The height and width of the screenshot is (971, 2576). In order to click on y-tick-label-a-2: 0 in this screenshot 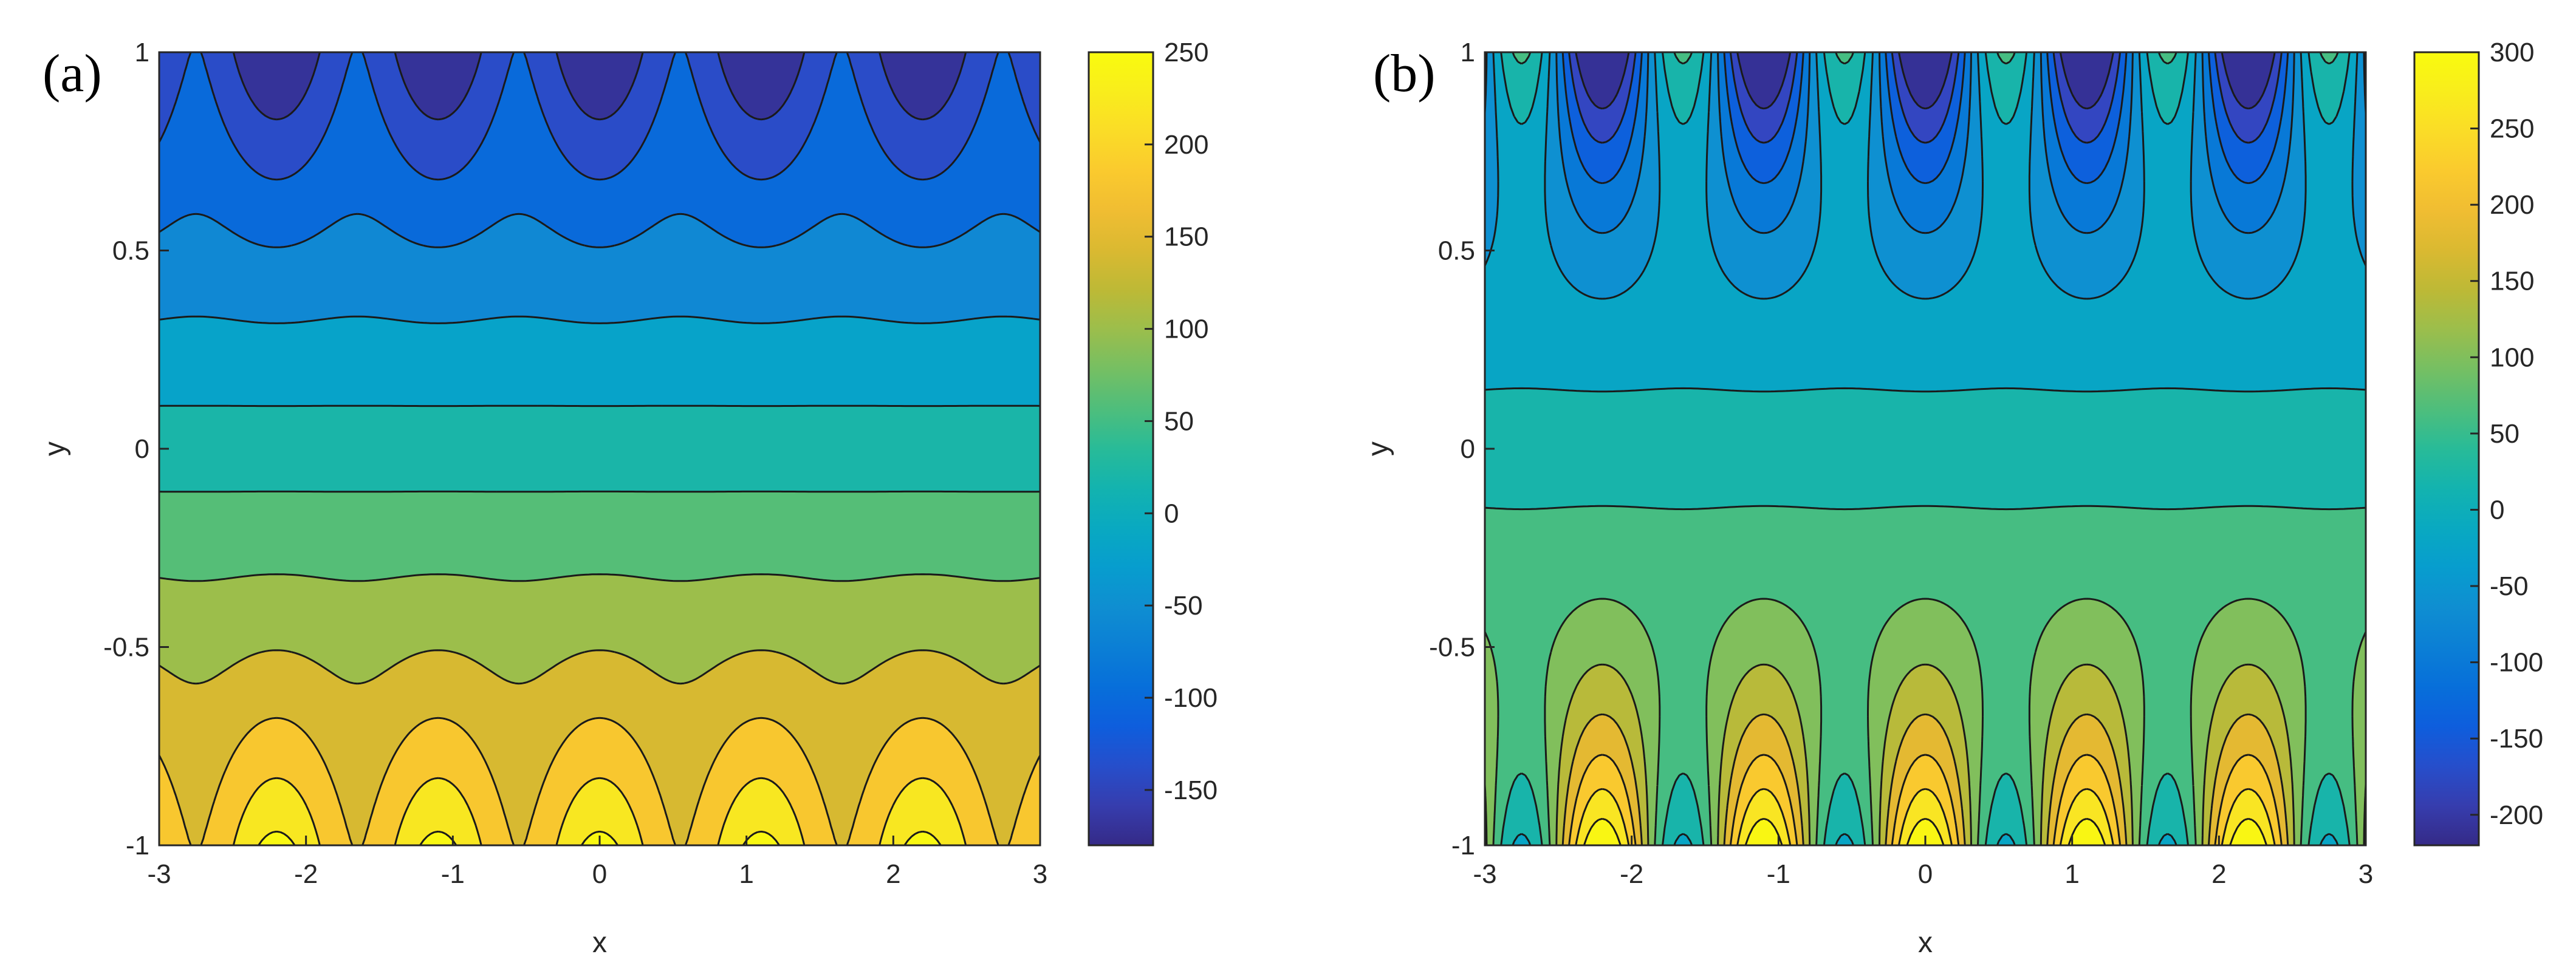, I will do `click(142, 449)`.